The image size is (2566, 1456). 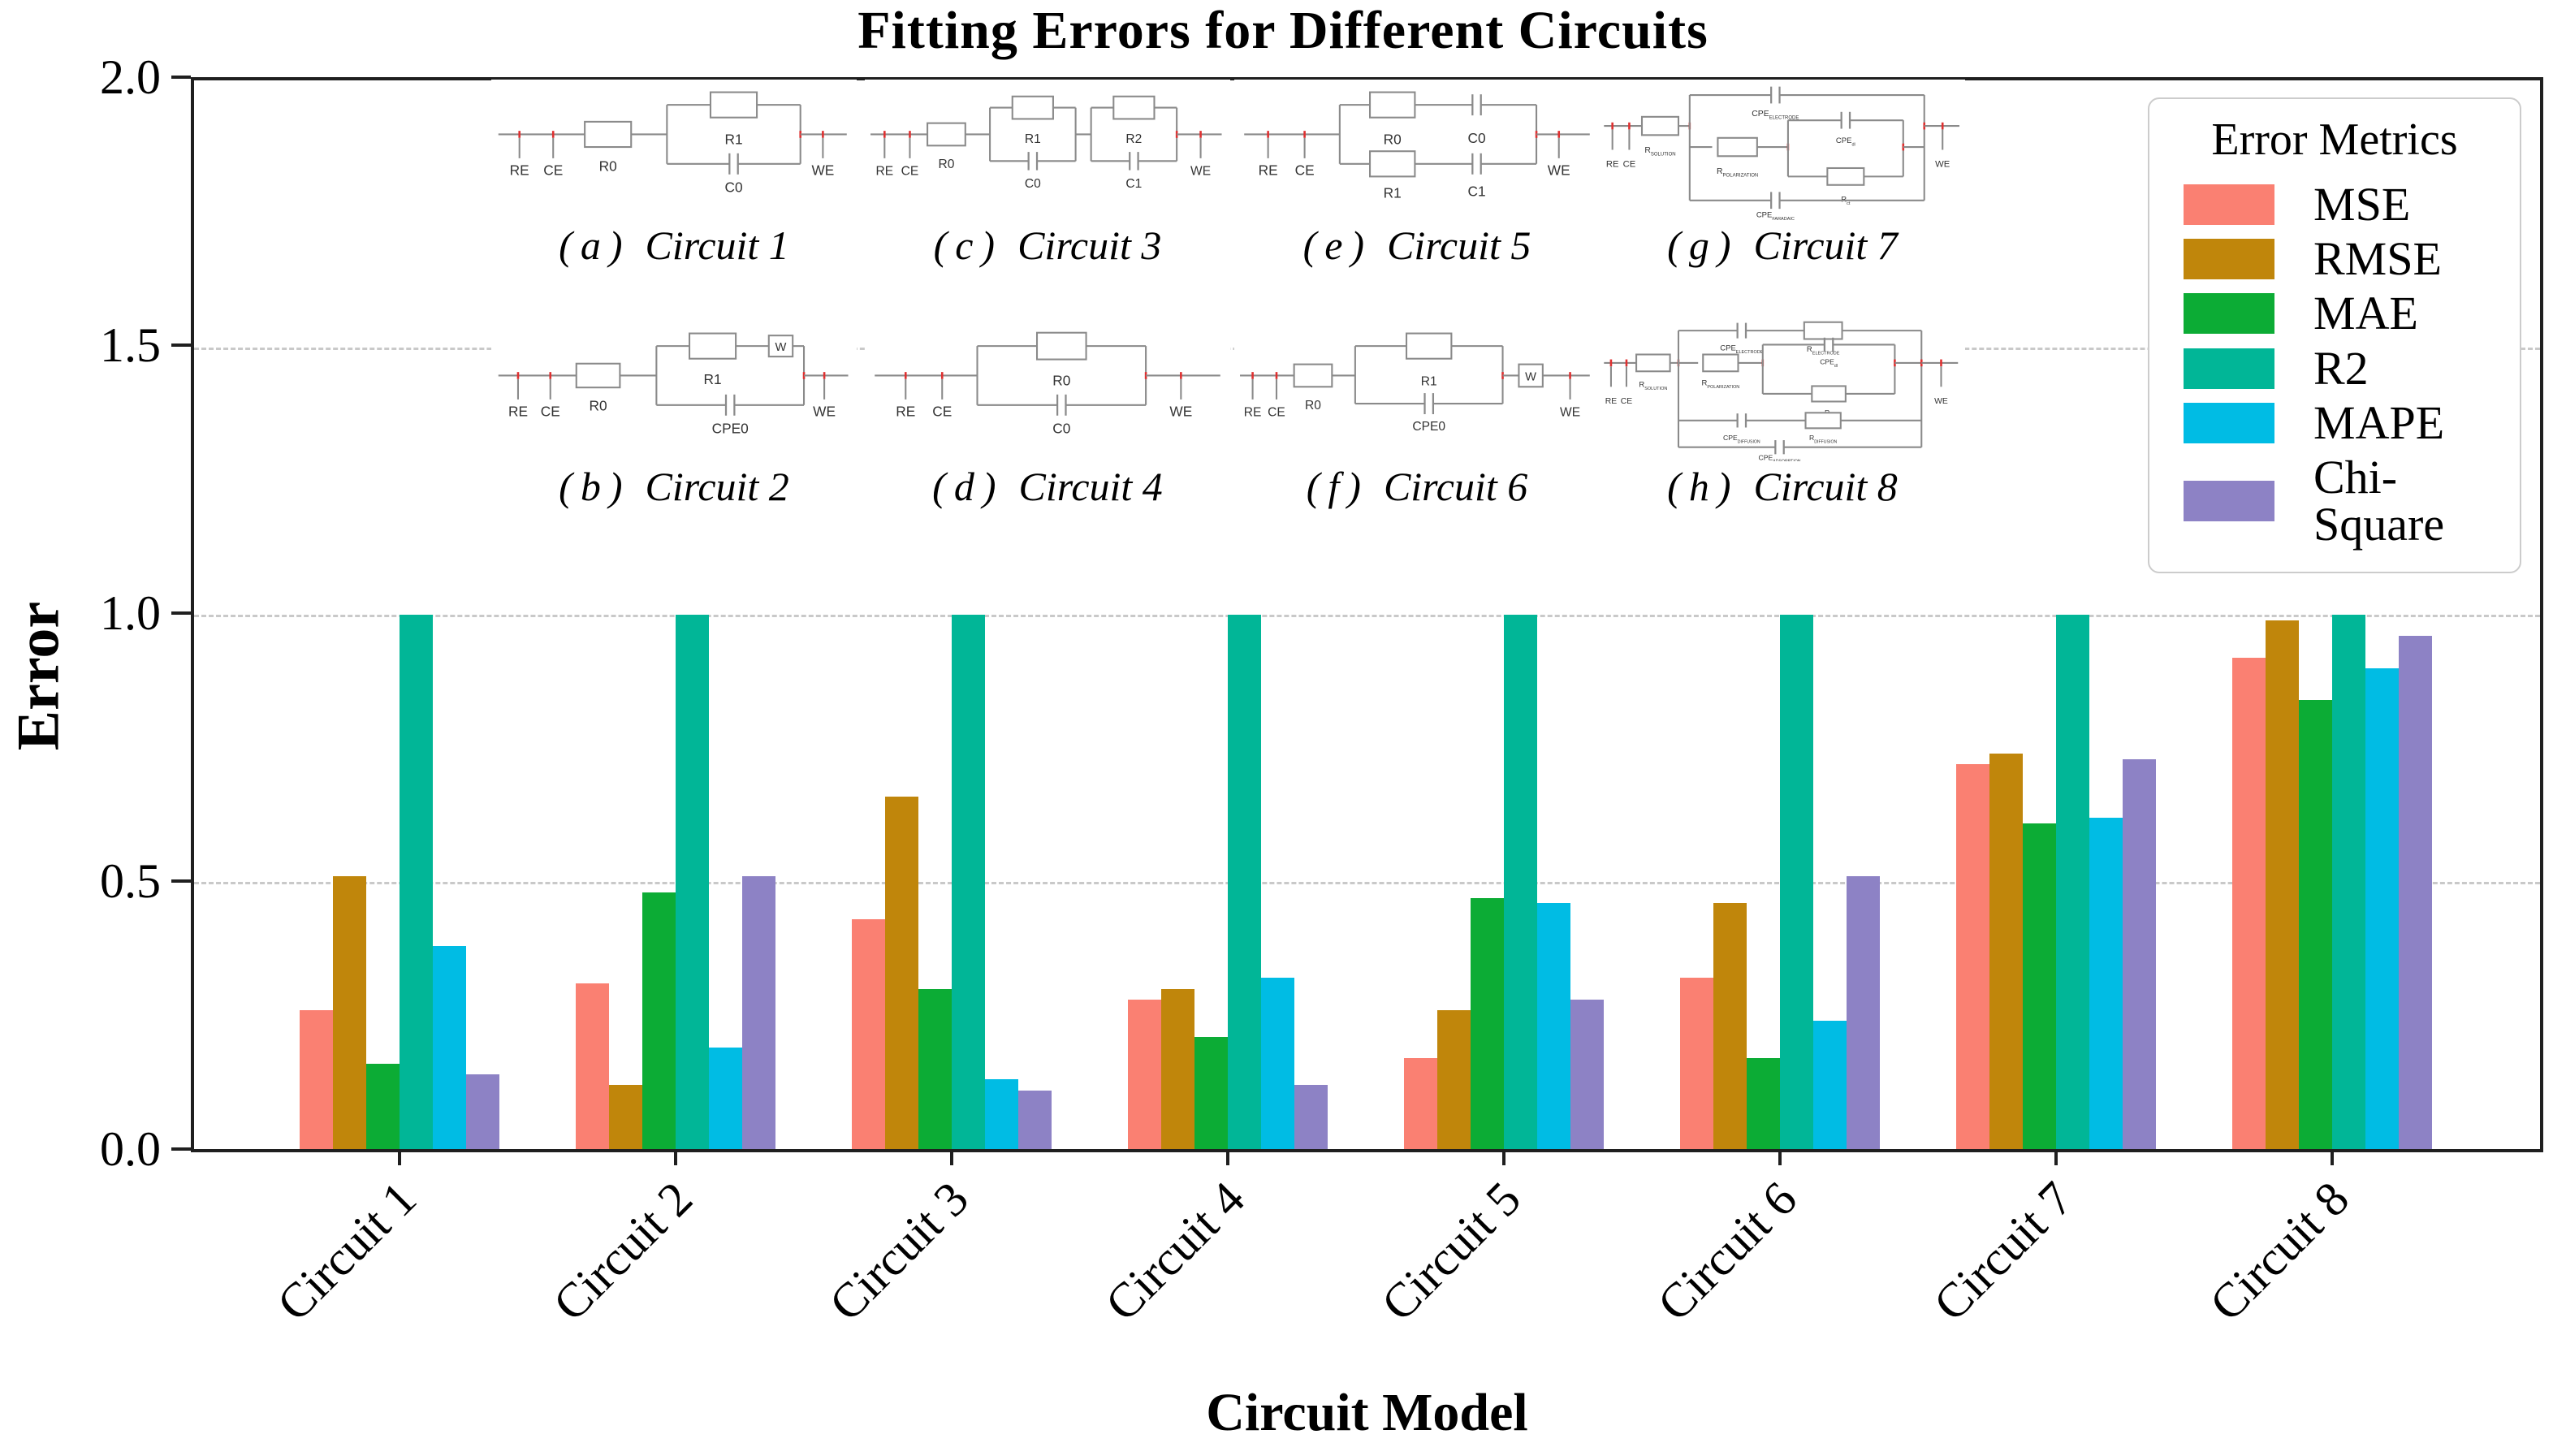 I want to click on legend-swatch-mse, so click(x=2229, y=205).